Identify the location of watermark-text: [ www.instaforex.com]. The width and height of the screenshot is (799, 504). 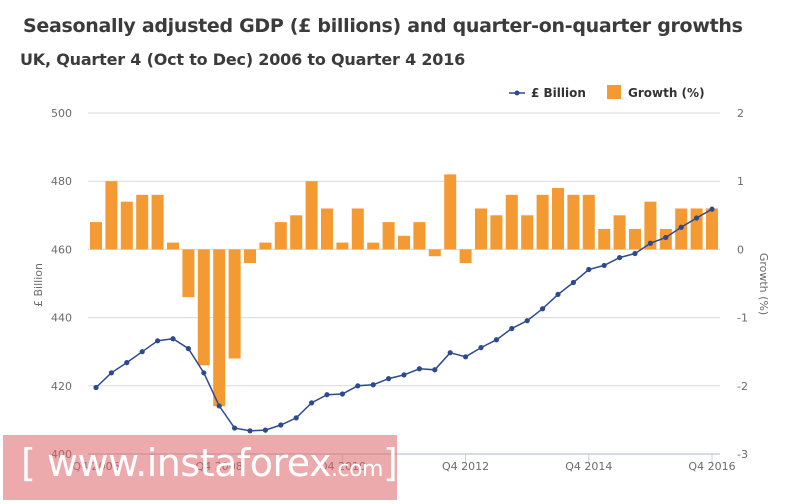
(209, 463).